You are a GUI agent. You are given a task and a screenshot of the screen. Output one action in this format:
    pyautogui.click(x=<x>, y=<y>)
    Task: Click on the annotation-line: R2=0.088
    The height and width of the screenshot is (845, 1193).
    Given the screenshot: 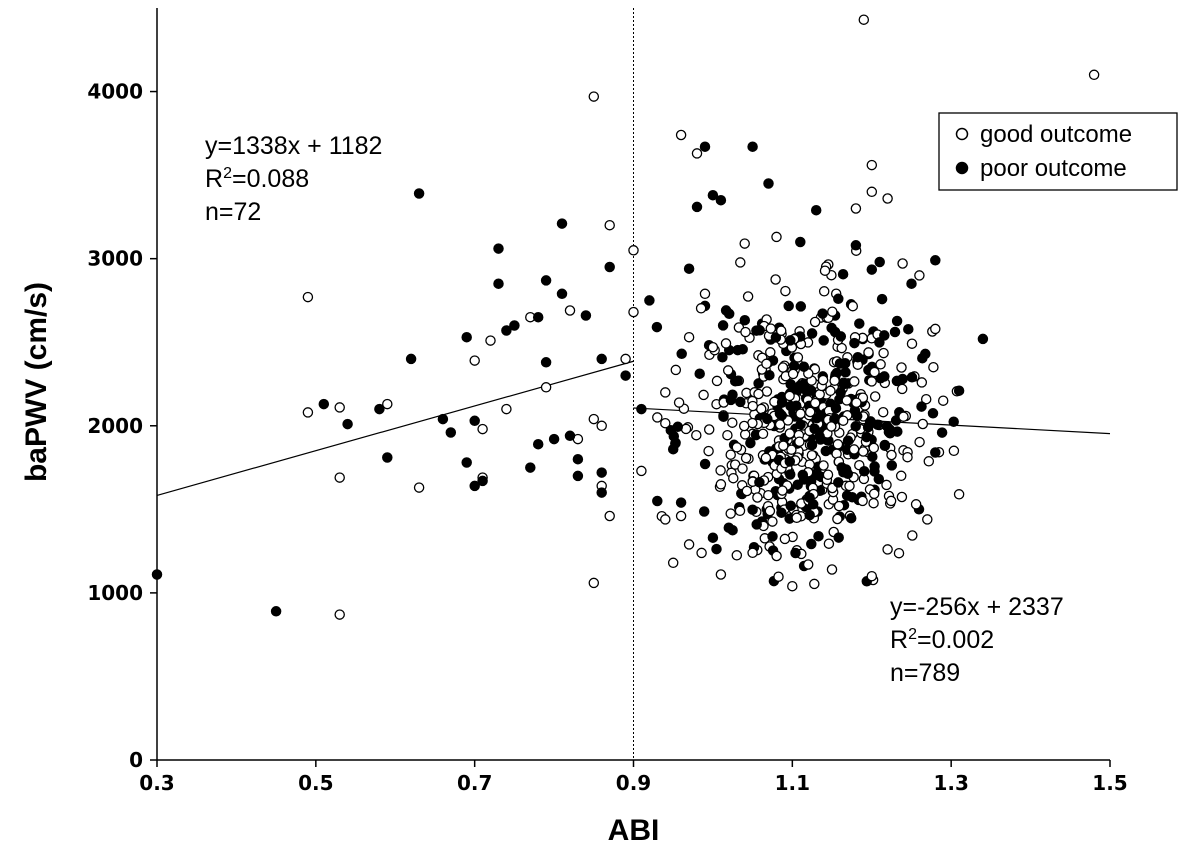 What is the action you would take?
    pyautogui.click(x=257, y=179)
    